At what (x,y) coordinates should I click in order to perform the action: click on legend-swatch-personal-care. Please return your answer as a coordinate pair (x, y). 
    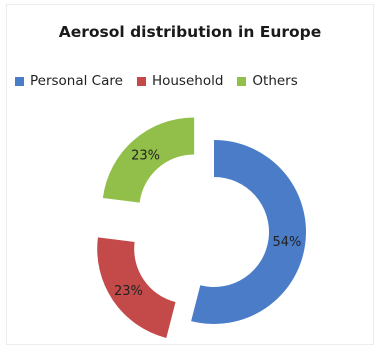
    Looking at the image, I should click on (19, 81).